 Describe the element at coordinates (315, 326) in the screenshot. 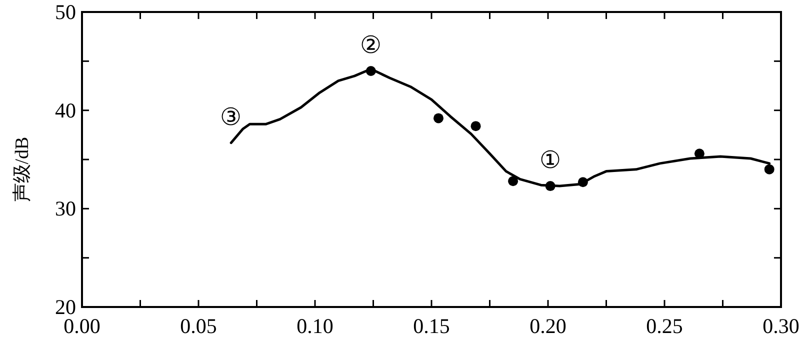

I see `x-tick-label: 0.10` at that location.